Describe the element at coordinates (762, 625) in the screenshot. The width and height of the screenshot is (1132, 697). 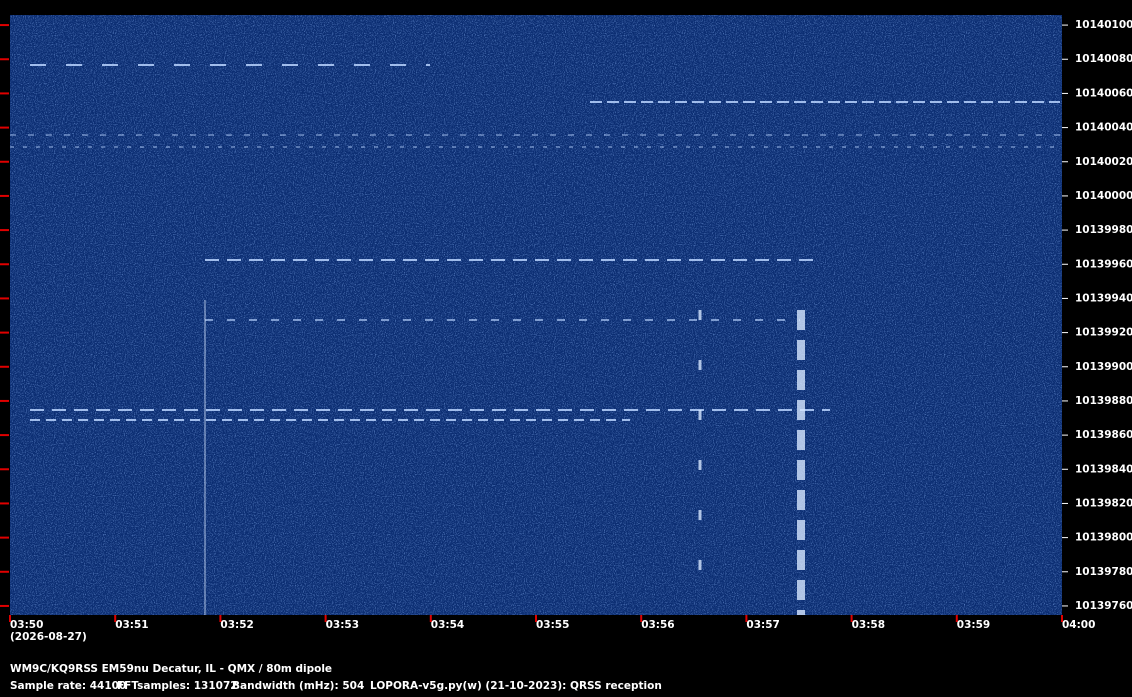
I see `x-tick-label: 03:57` at that location.